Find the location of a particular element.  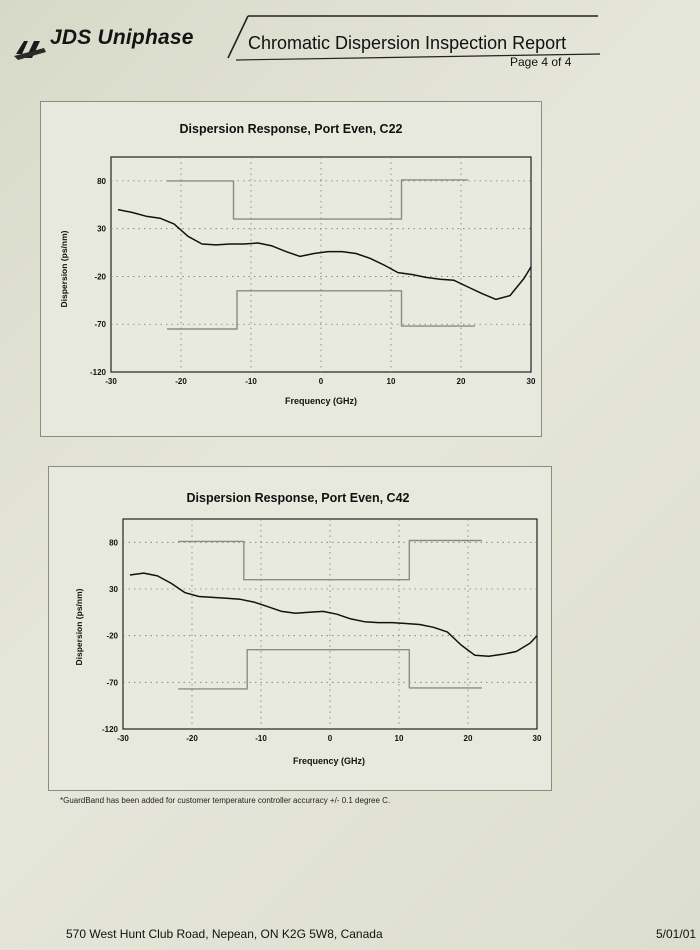

plot-area is located at coordinates (321, 264).